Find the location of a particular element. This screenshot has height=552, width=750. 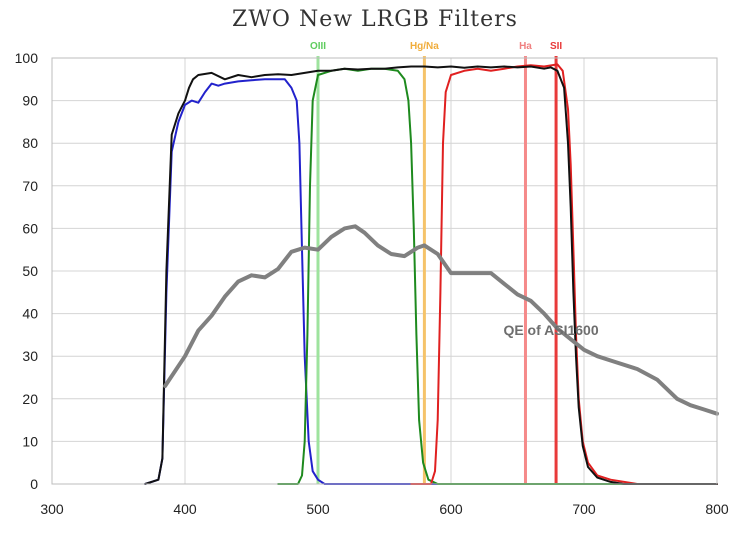

y-tick-label-8: 80 is located at coordinates (30, 143).